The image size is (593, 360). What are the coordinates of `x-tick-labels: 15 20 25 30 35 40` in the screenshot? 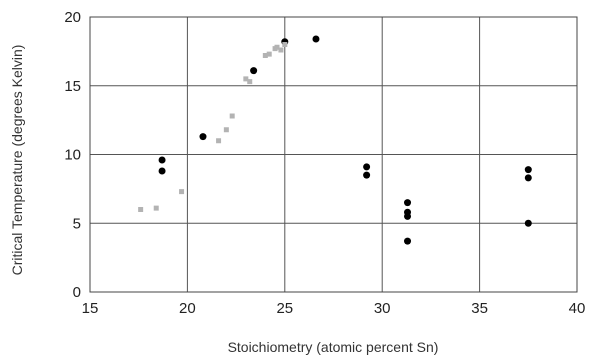 It's located at (334, 308).